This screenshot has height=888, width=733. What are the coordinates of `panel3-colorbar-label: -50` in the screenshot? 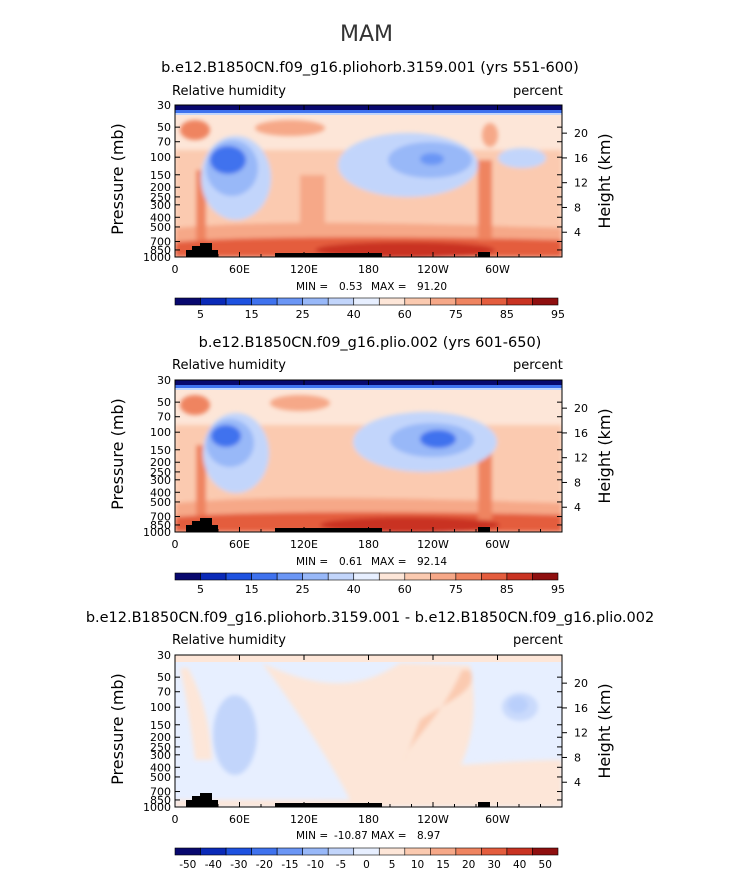 It's located at (187, 865).